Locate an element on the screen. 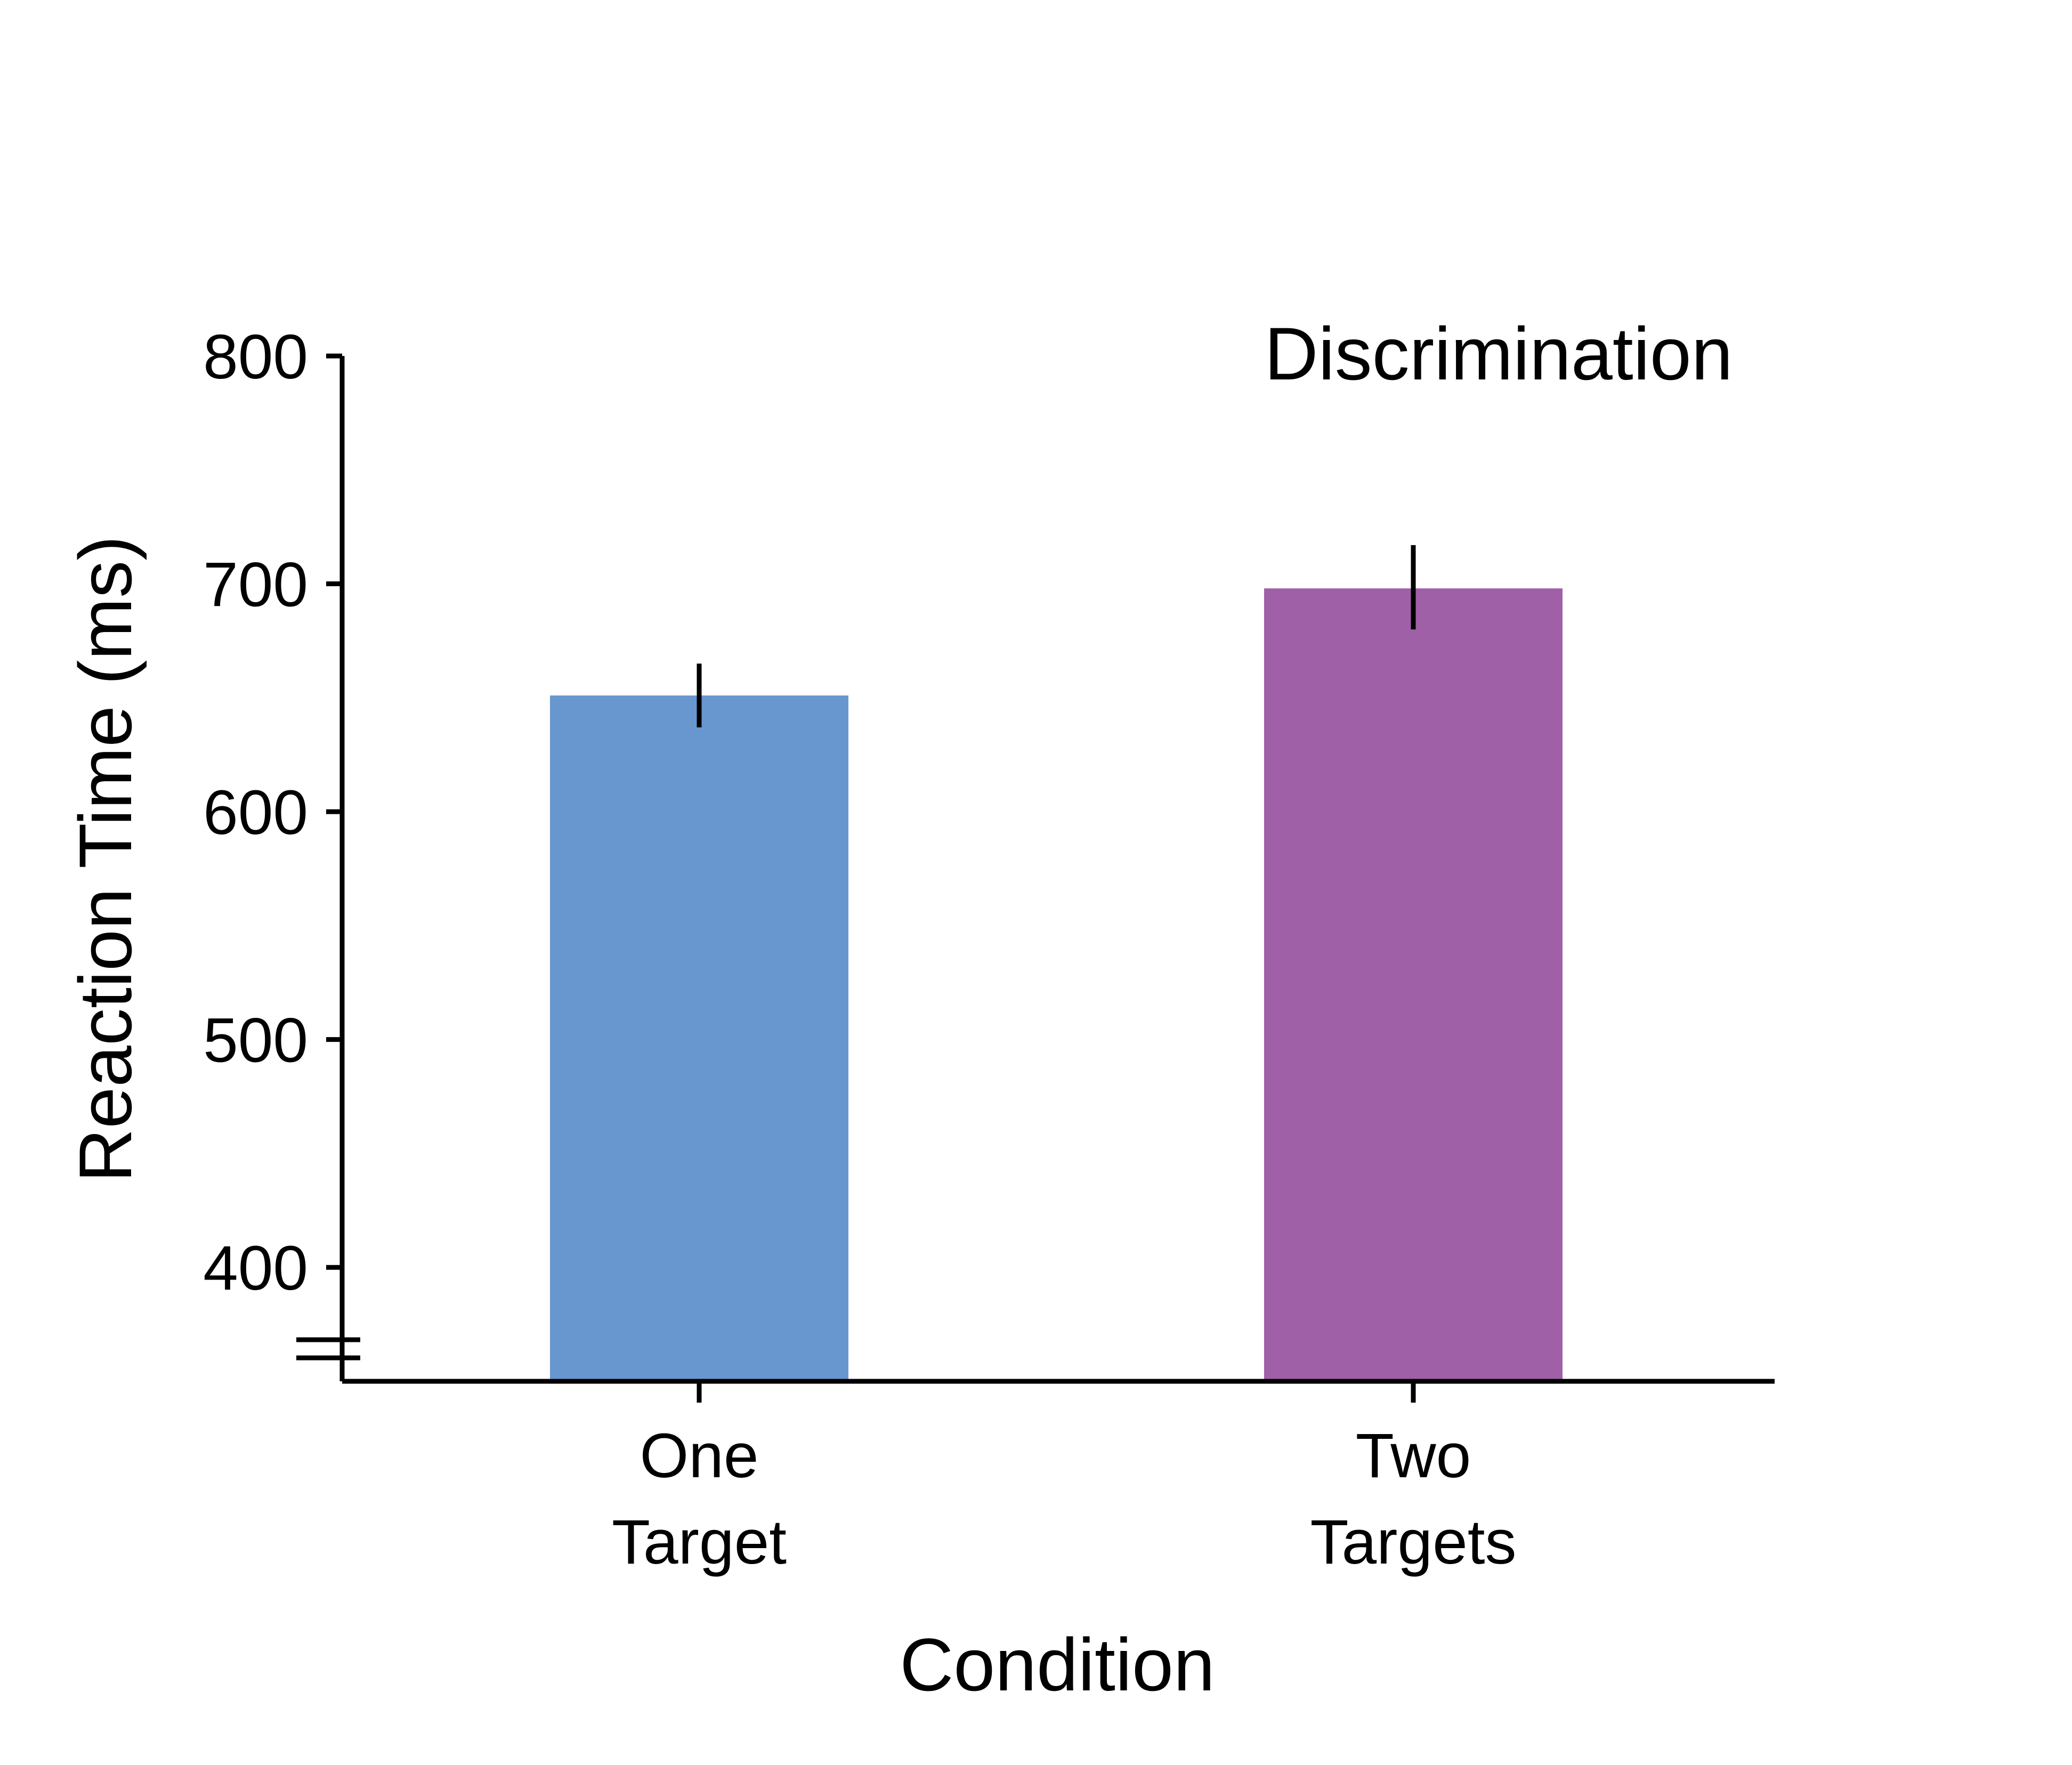  x-category-label: One Target is located at coordinates (699, 1499).